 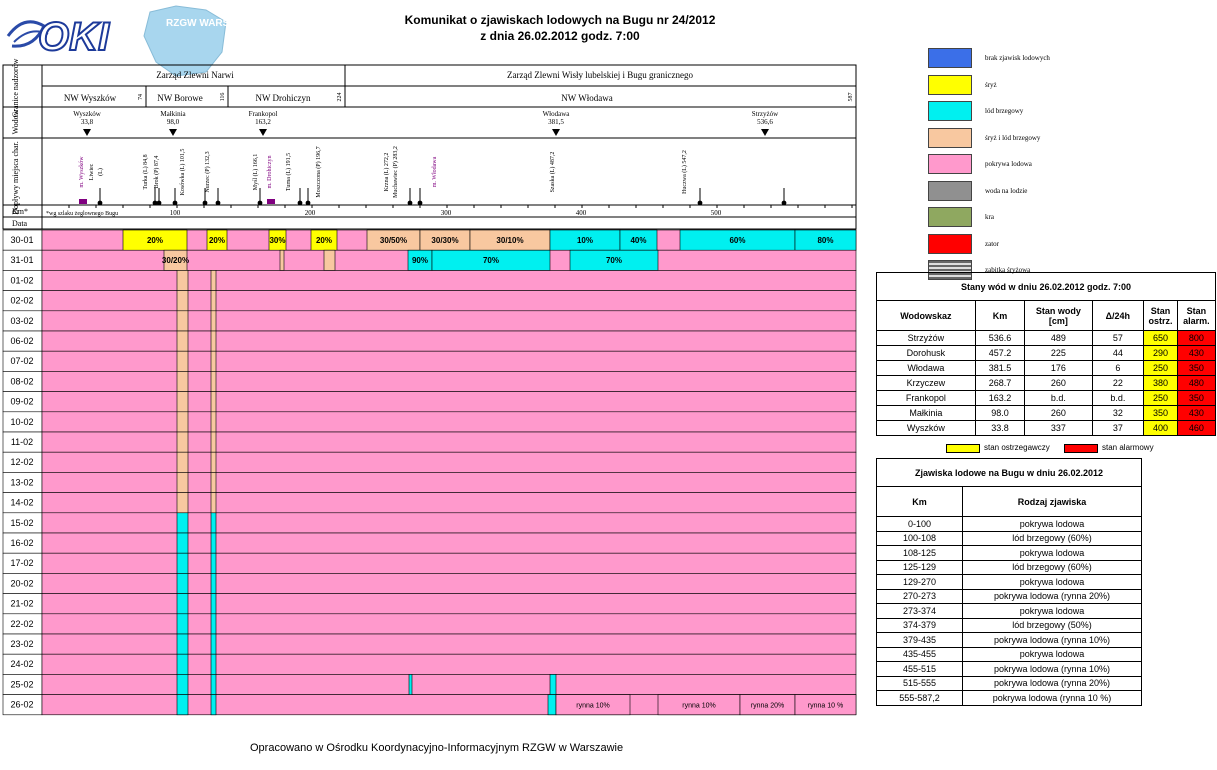 What do you see at coordinates (1046, 398) in the screenshot?
I see `water-levels-row: Frankopol 163.2 b.d. b.d. 250 350` at bounding box center [1046, 398].